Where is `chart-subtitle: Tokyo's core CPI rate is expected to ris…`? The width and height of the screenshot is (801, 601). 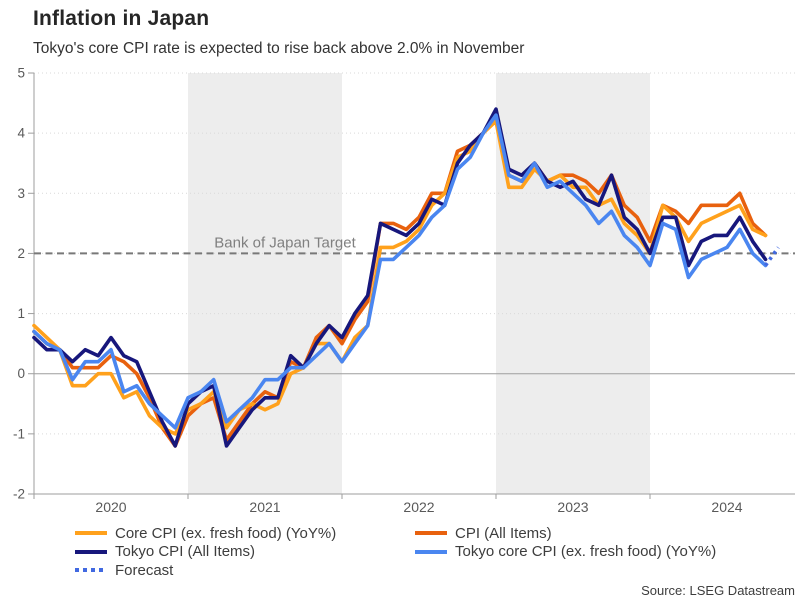 chart-subtitle: Tokyo's core CPI rate is expected to ris… is located at coordinates (279, 48).